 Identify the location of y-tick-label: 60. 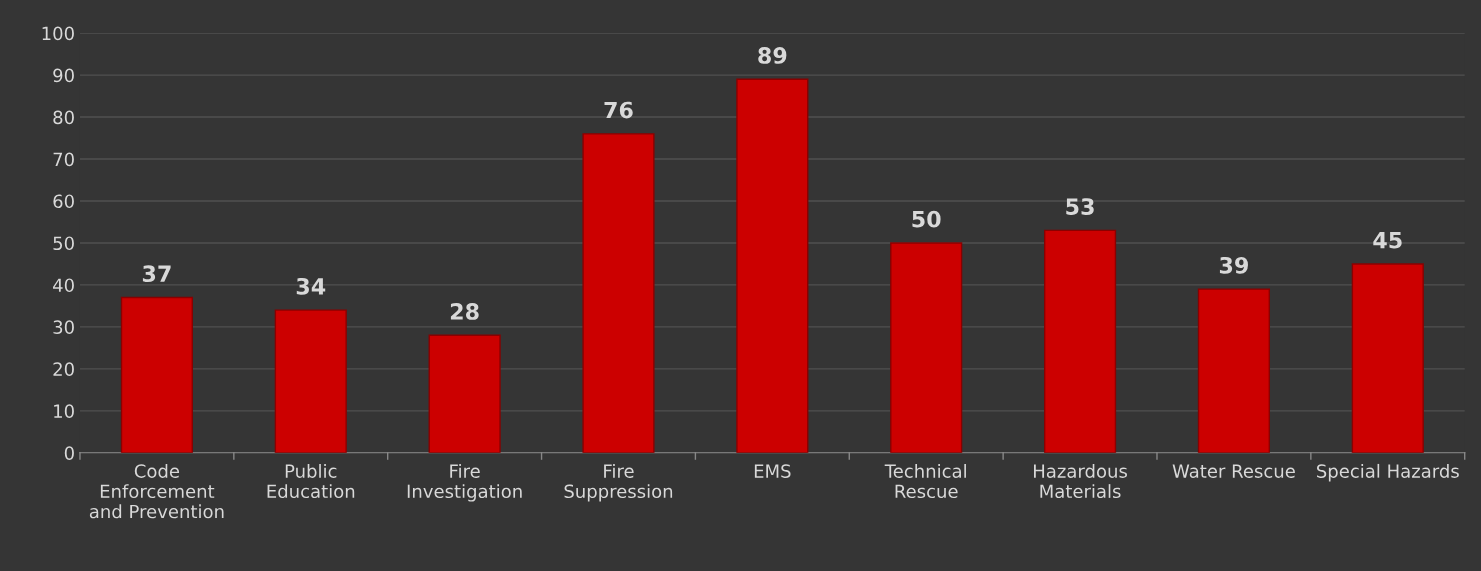
(63, 201).